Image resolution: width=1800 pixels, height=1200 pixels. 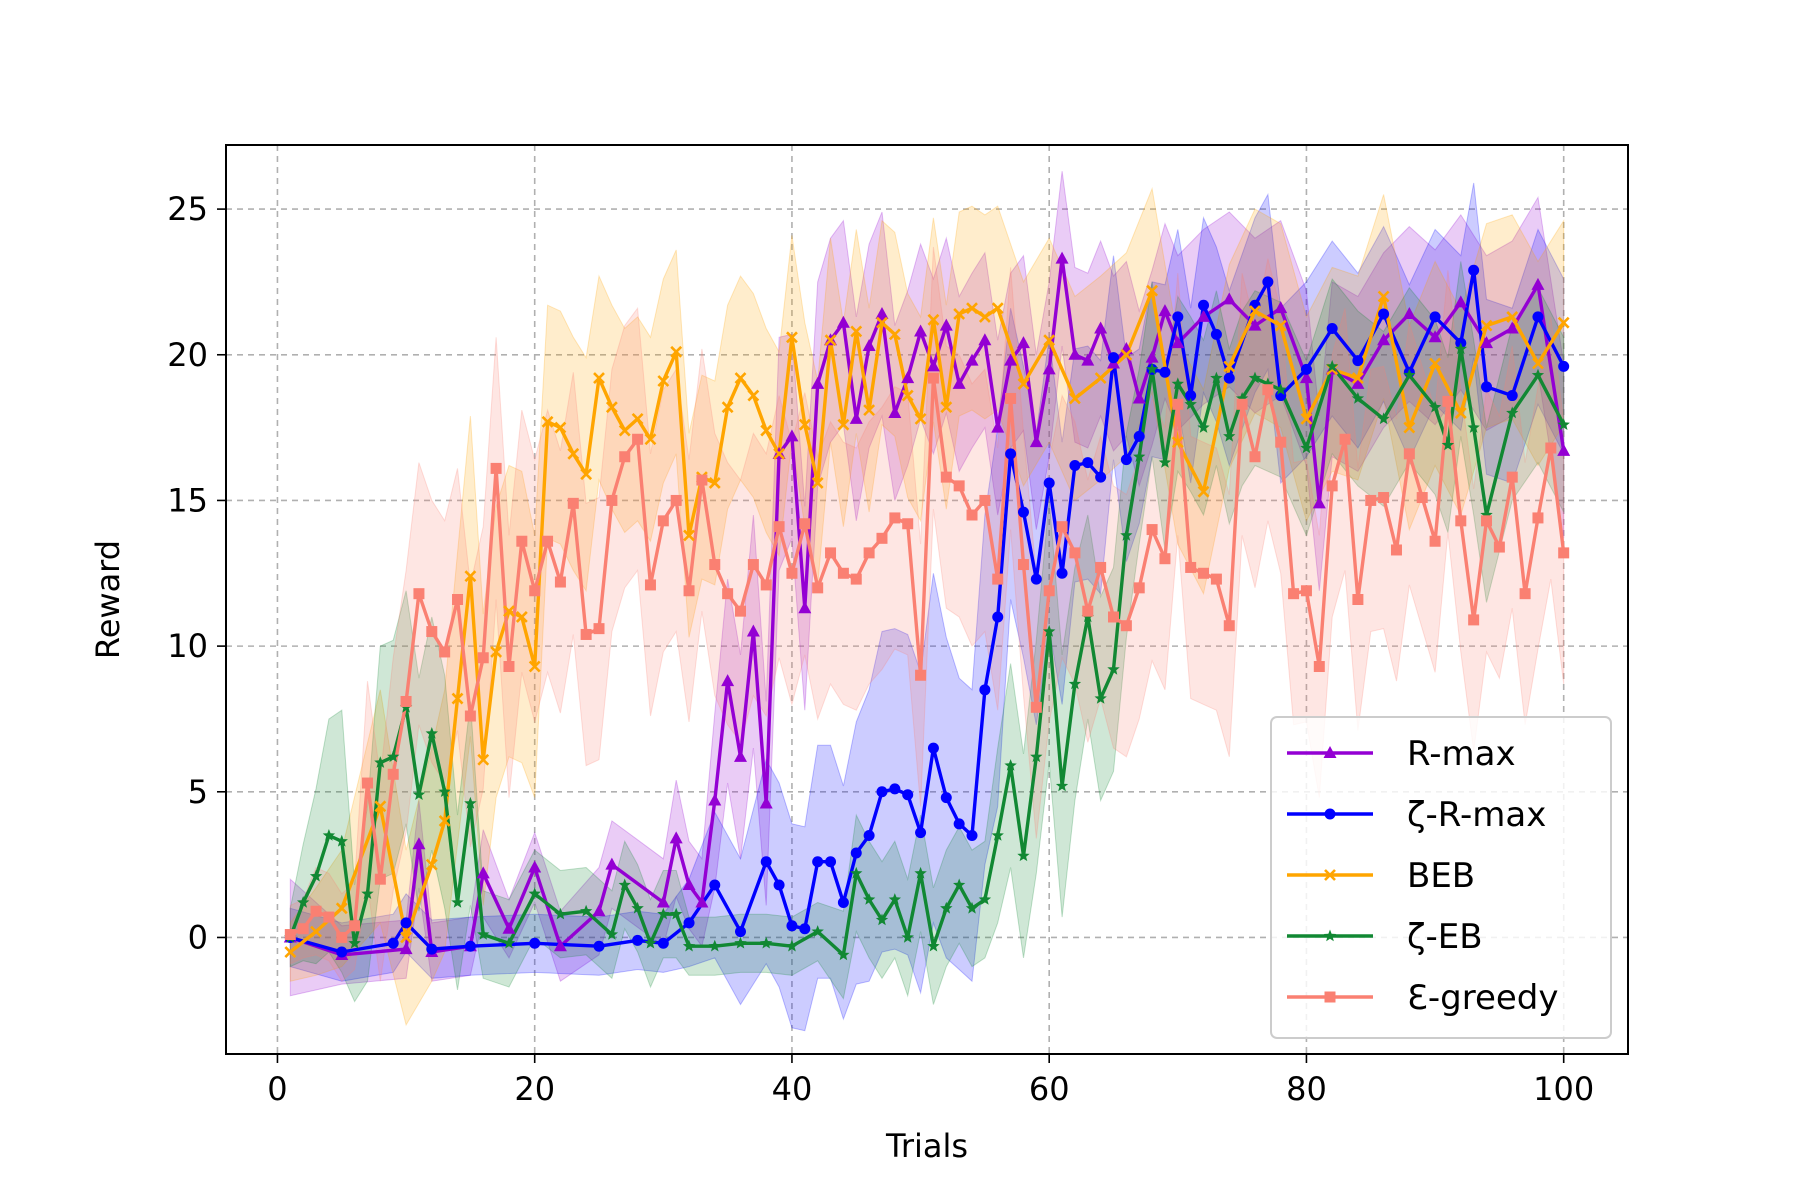 What do you see at coordinates (1330, 814) in the screenshot?
I see `legend-marker` at bounding box center [1330, 814].